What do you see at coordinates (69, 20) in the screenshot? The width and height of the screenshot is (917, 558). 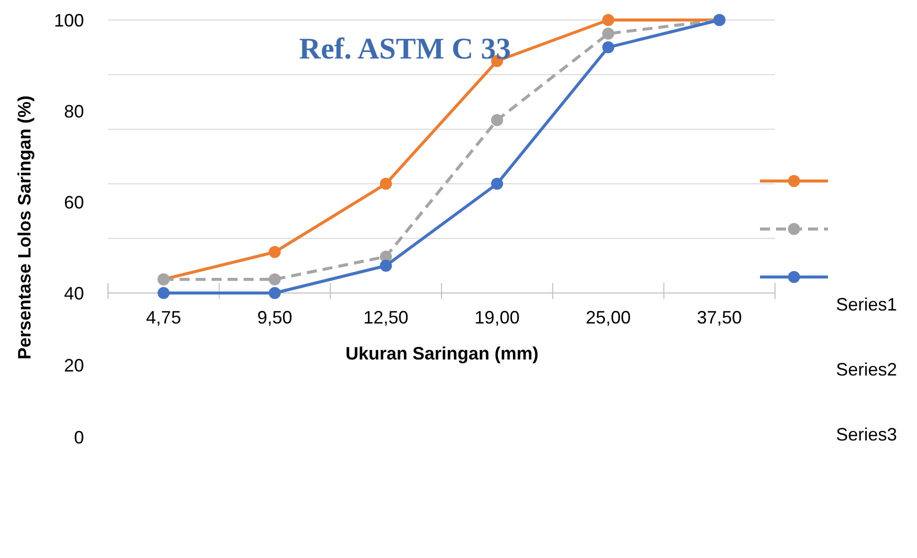 I see `y-tick-label: 100` at bounding box center [69, 20].